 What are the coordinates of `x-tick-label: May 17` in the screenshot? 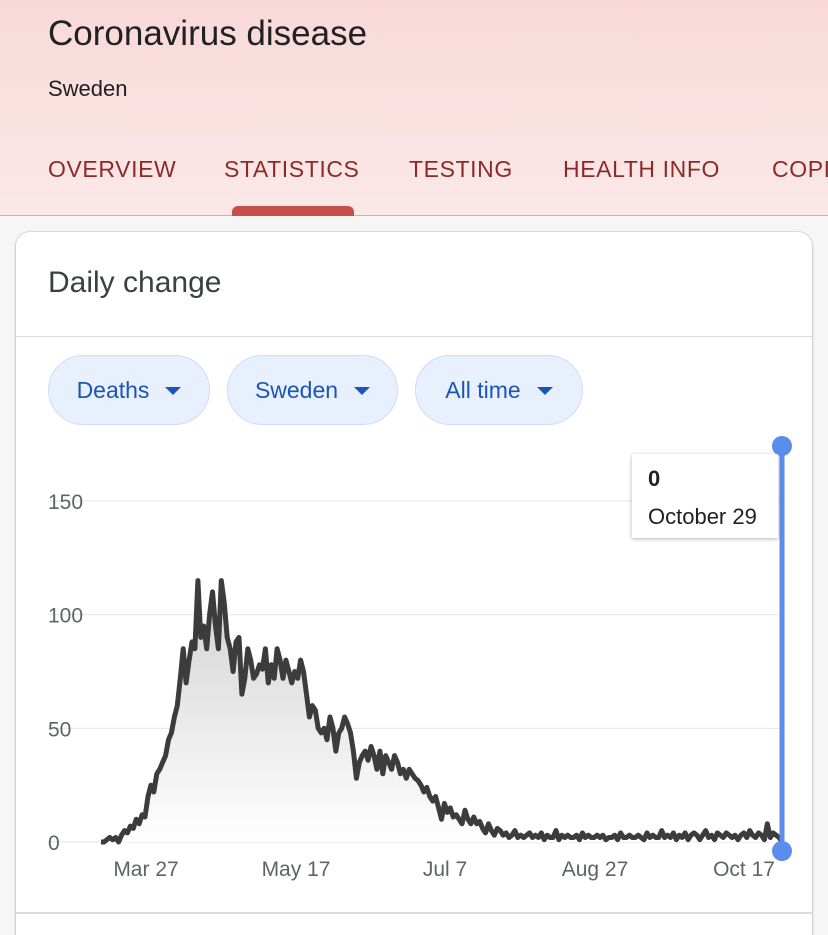 It's located at (296, 869).